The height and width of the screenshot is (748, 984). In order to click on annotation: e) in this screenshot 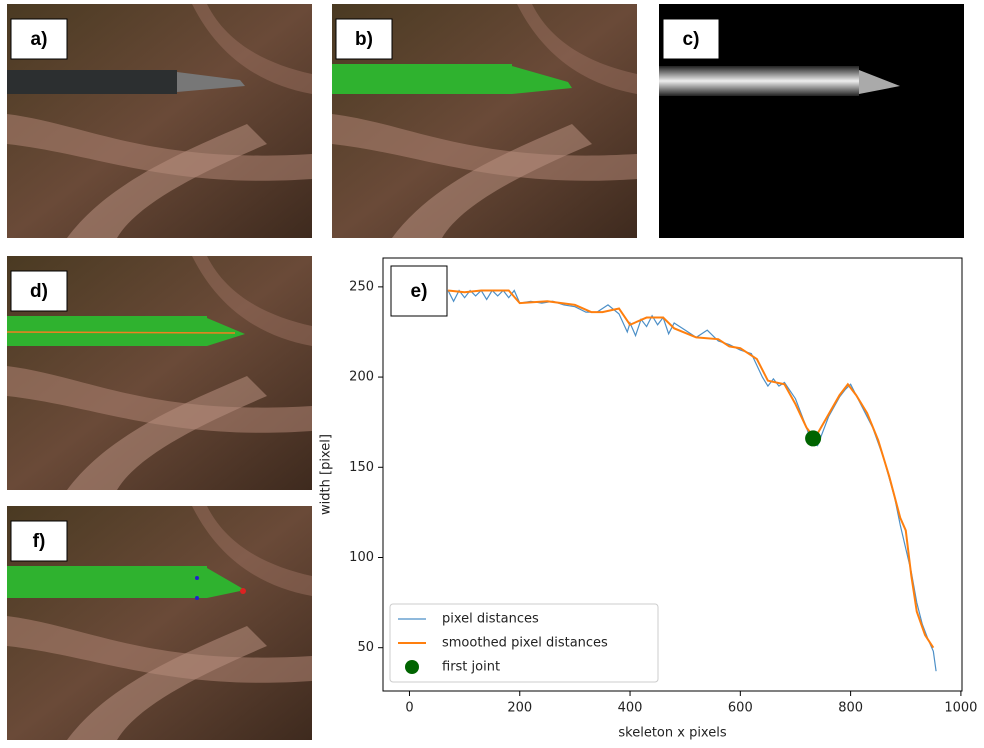, I will do `click(419, 291)`.